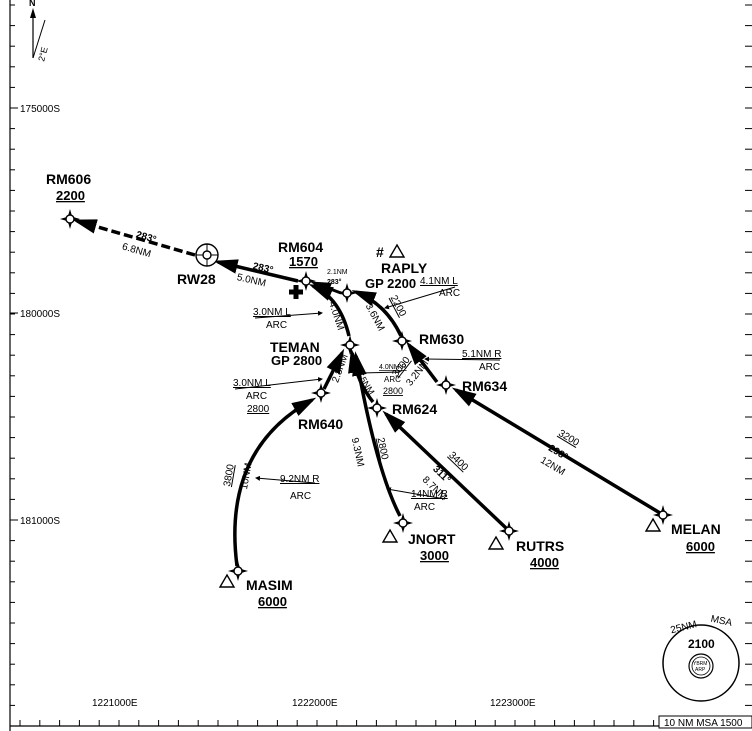 This screenshot has width=752, height=731. I want to click on rm604-name: RM604, so click(300, 247).